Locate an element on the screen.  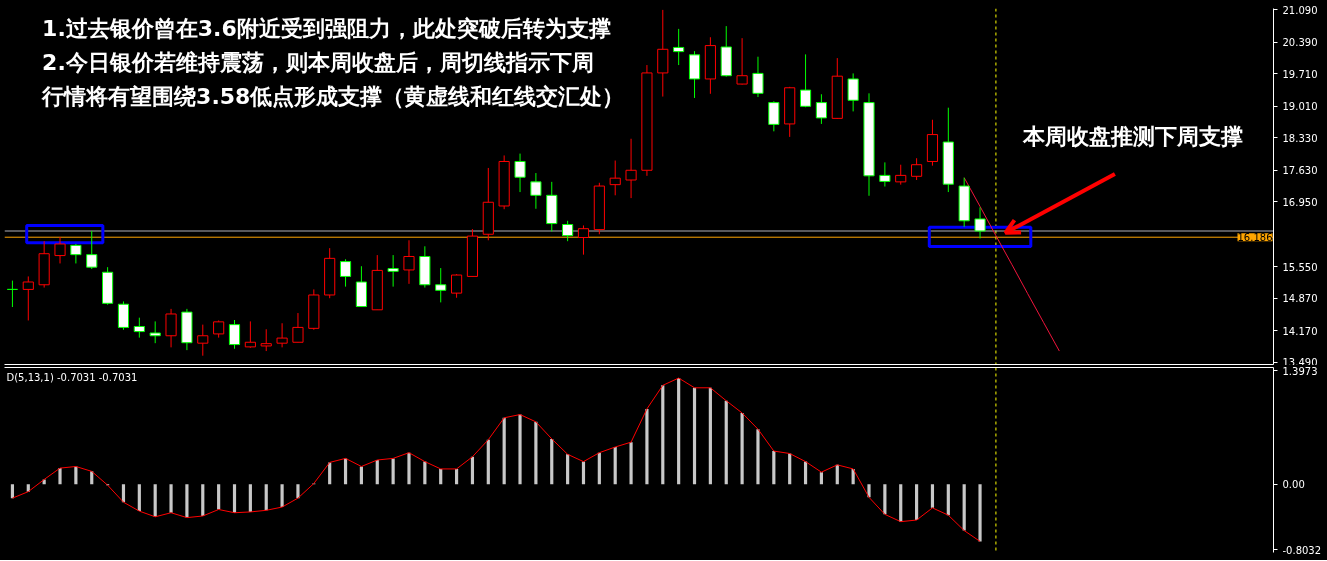
text: D(5,13,1) -0.7031 -0.7031 is located at coordinates (72, 377).